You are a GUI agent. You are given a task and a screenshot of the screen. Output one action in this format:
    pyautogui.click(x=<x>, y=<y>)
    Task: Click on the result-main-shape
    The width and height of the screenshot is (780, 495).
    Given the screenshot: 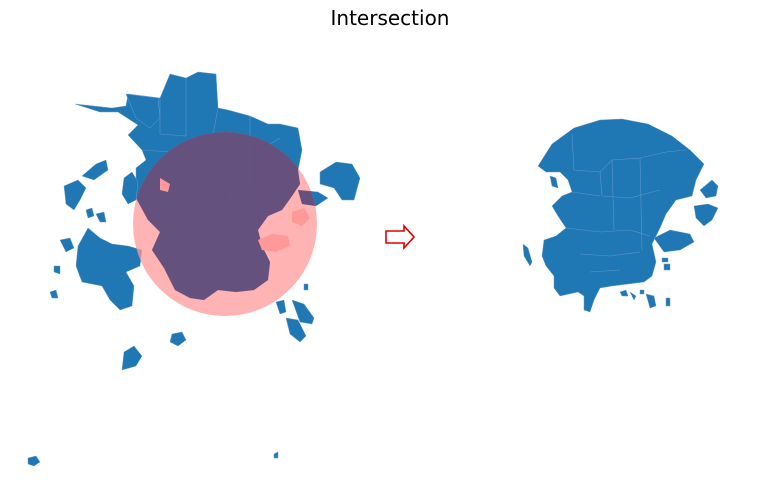 What is the action you would take?
    pyautogui.click(x=621, y=215)
    